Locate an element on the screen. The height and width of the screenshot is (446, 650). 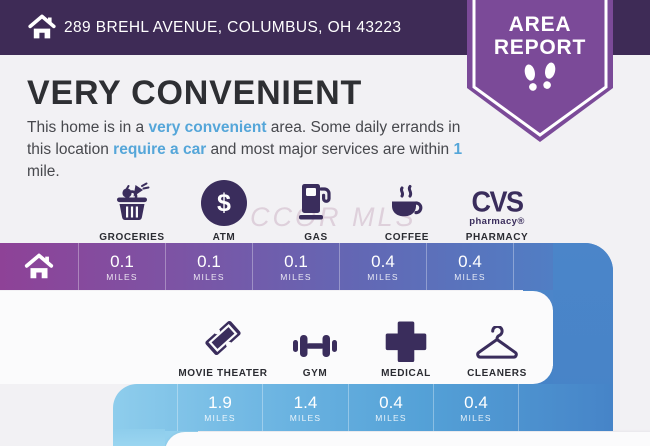
next-section-card is located at coordinates (407, 439).